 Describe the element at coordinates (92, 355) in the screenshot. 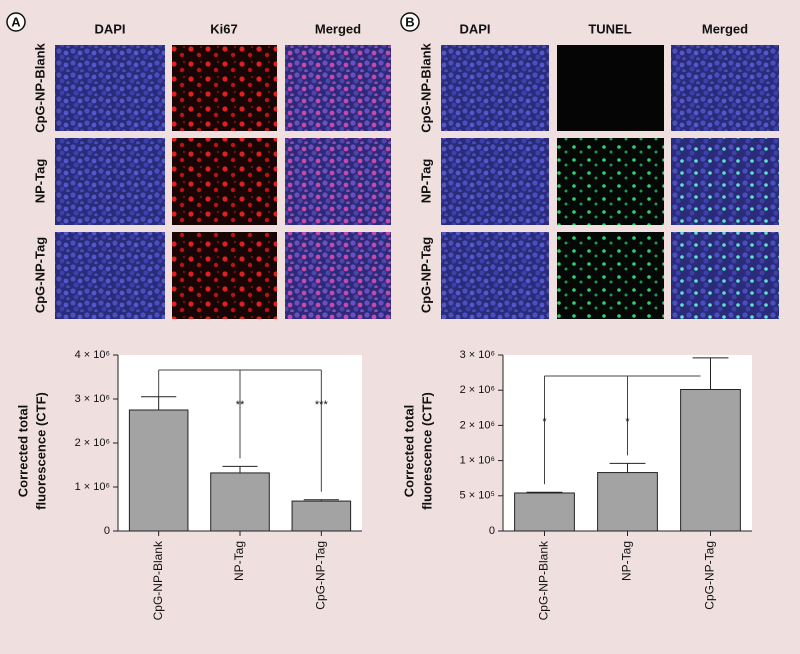

I see `y-tick-label: 4 × 10⁶` at that location.